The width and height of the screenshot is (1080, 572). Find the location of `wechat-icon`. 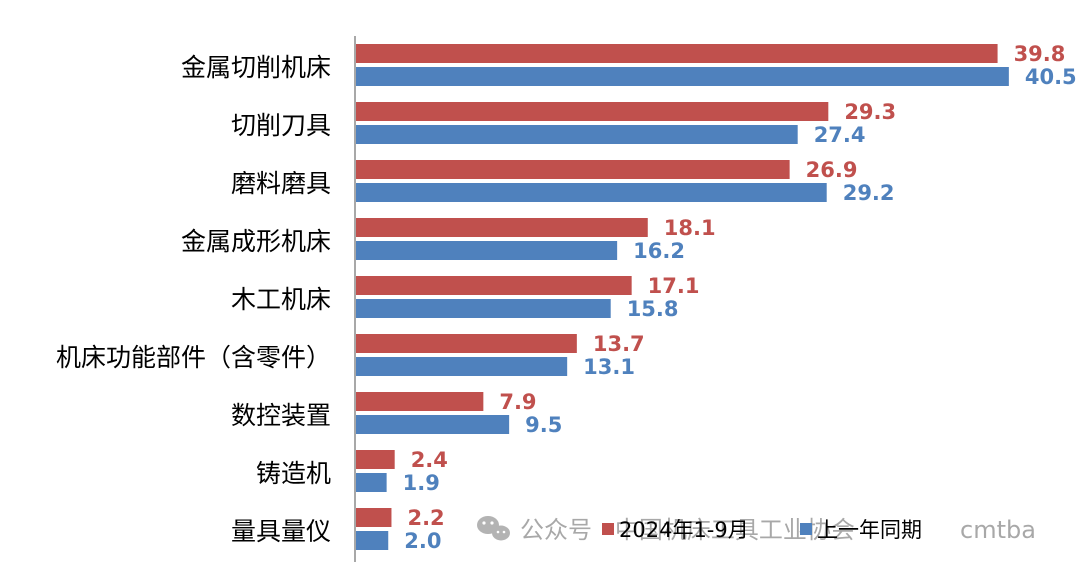

wechat-icon is located at coordinates (493, 528).